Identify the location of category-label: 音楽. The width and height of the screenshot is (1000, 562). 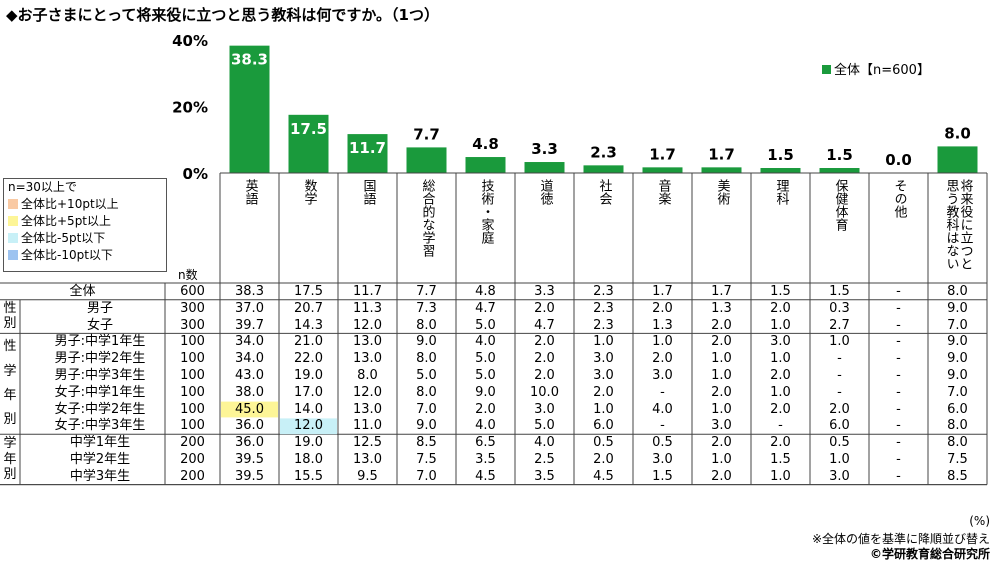
(663, 192).